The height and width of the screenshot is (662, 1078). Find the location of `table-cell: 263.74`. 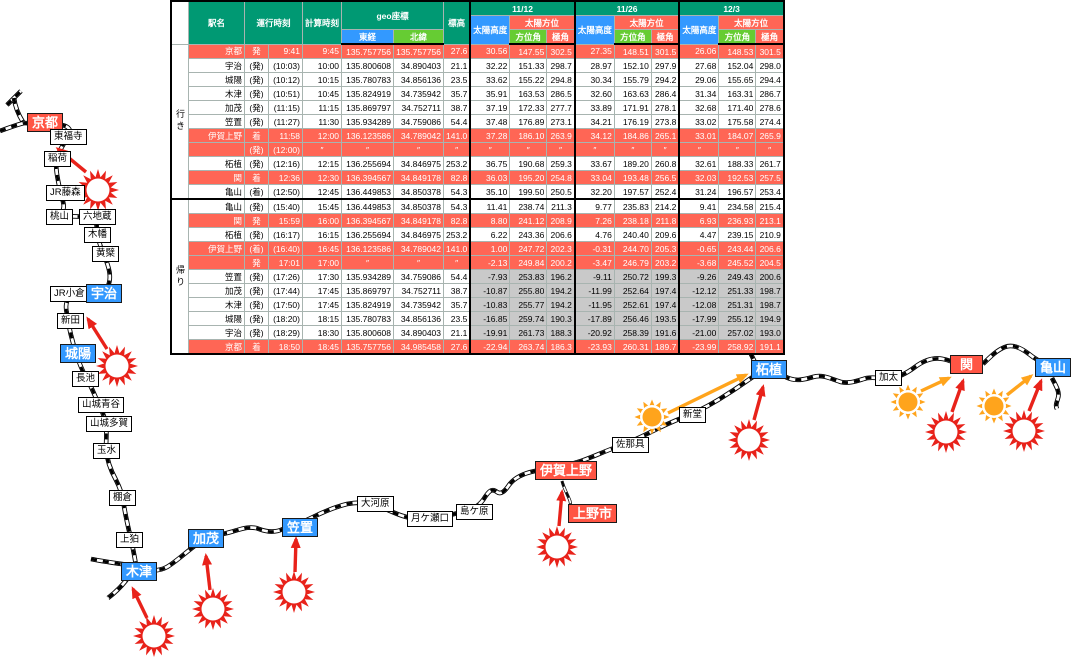

table-cell: 263.74 is located at coordinates (528, 347).